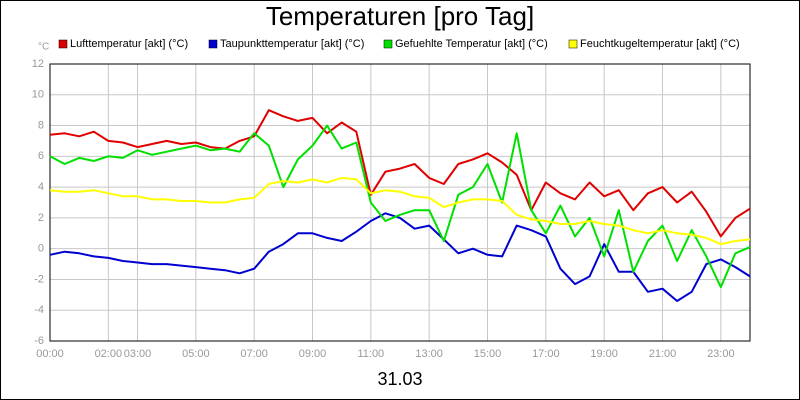 The height and width of the screenshot is (400, 800). Describe the element at coordinates (292, 44) in the screenshot. I see `legend-label: Taupunkttemperatur [akt] (°C)` at that location.